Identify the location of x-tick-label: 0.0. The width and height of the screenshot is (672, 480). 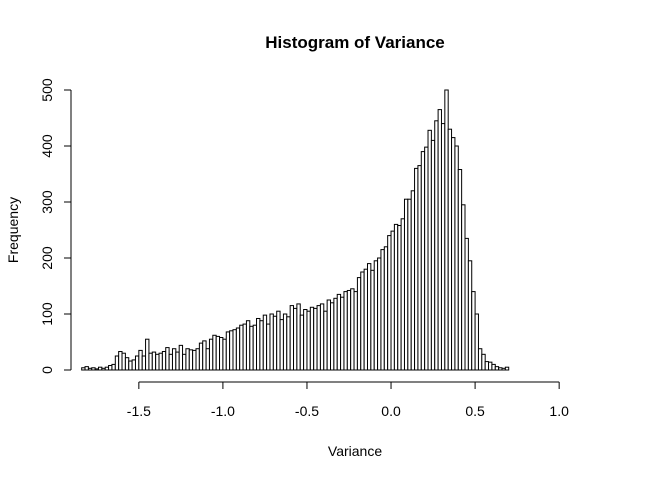
(391, 411).